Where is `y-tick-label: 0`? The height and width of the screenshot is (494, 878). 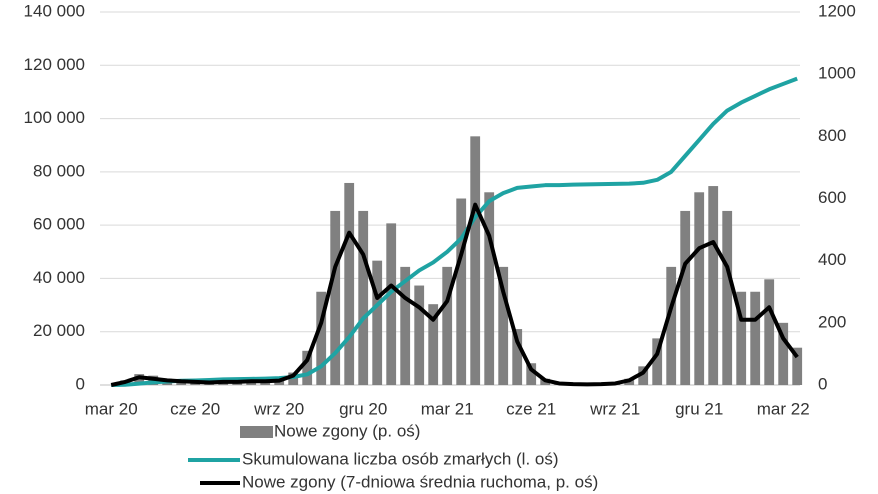
y-tick-label: 0 is located at coordinates (80, 383).